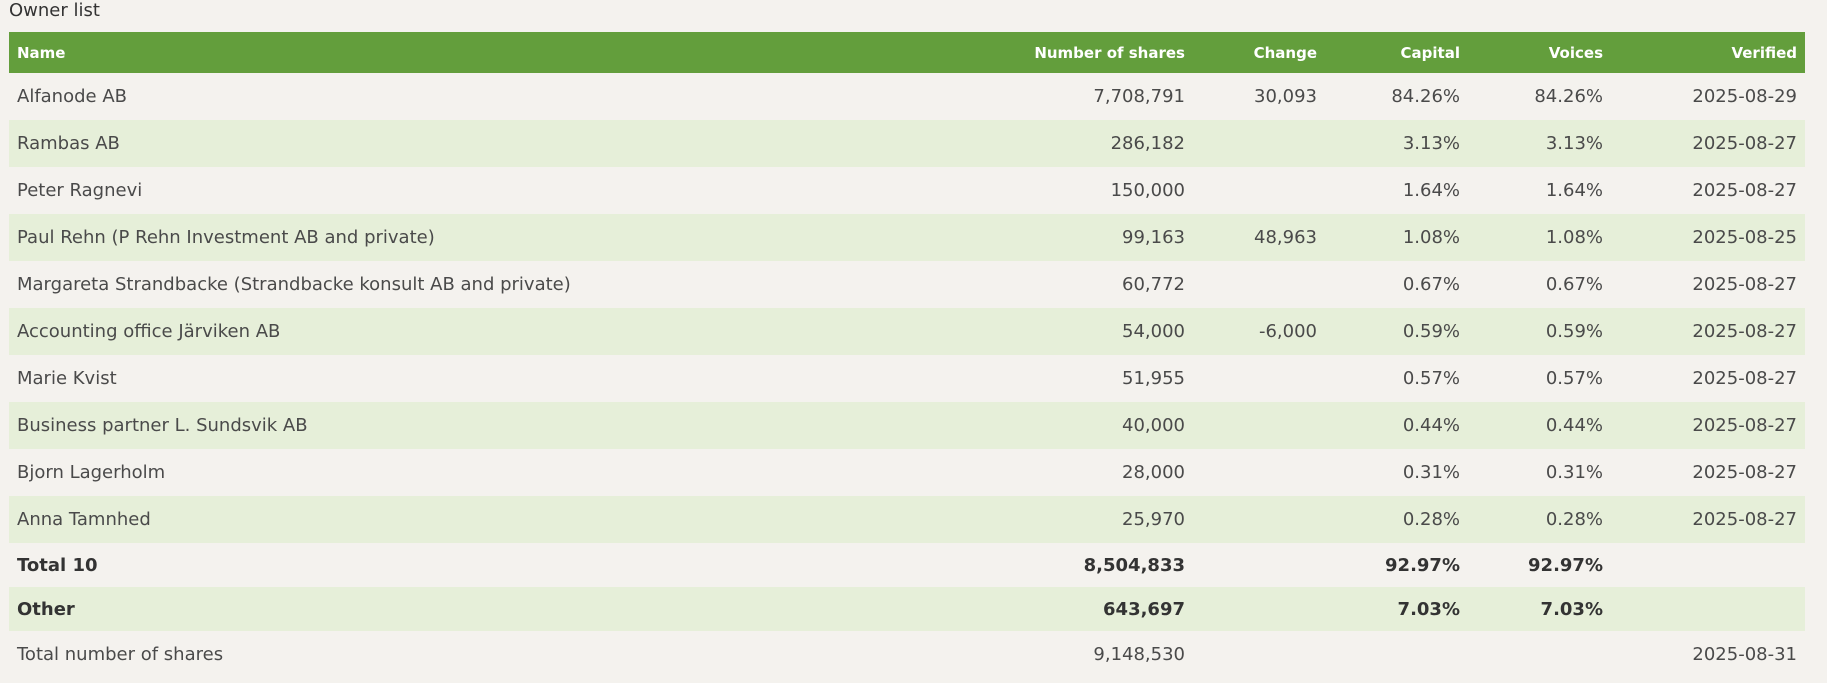  I want to click on column-header-change: Change, so click(1285, 52).